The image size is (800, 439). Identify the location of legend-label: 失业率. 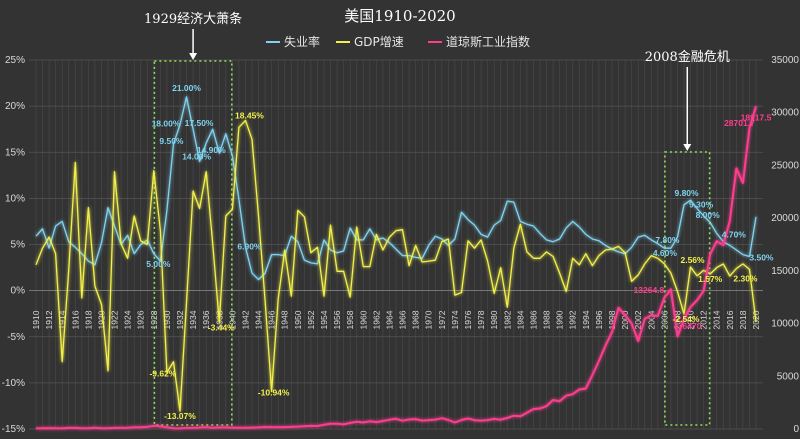
(302, 41).